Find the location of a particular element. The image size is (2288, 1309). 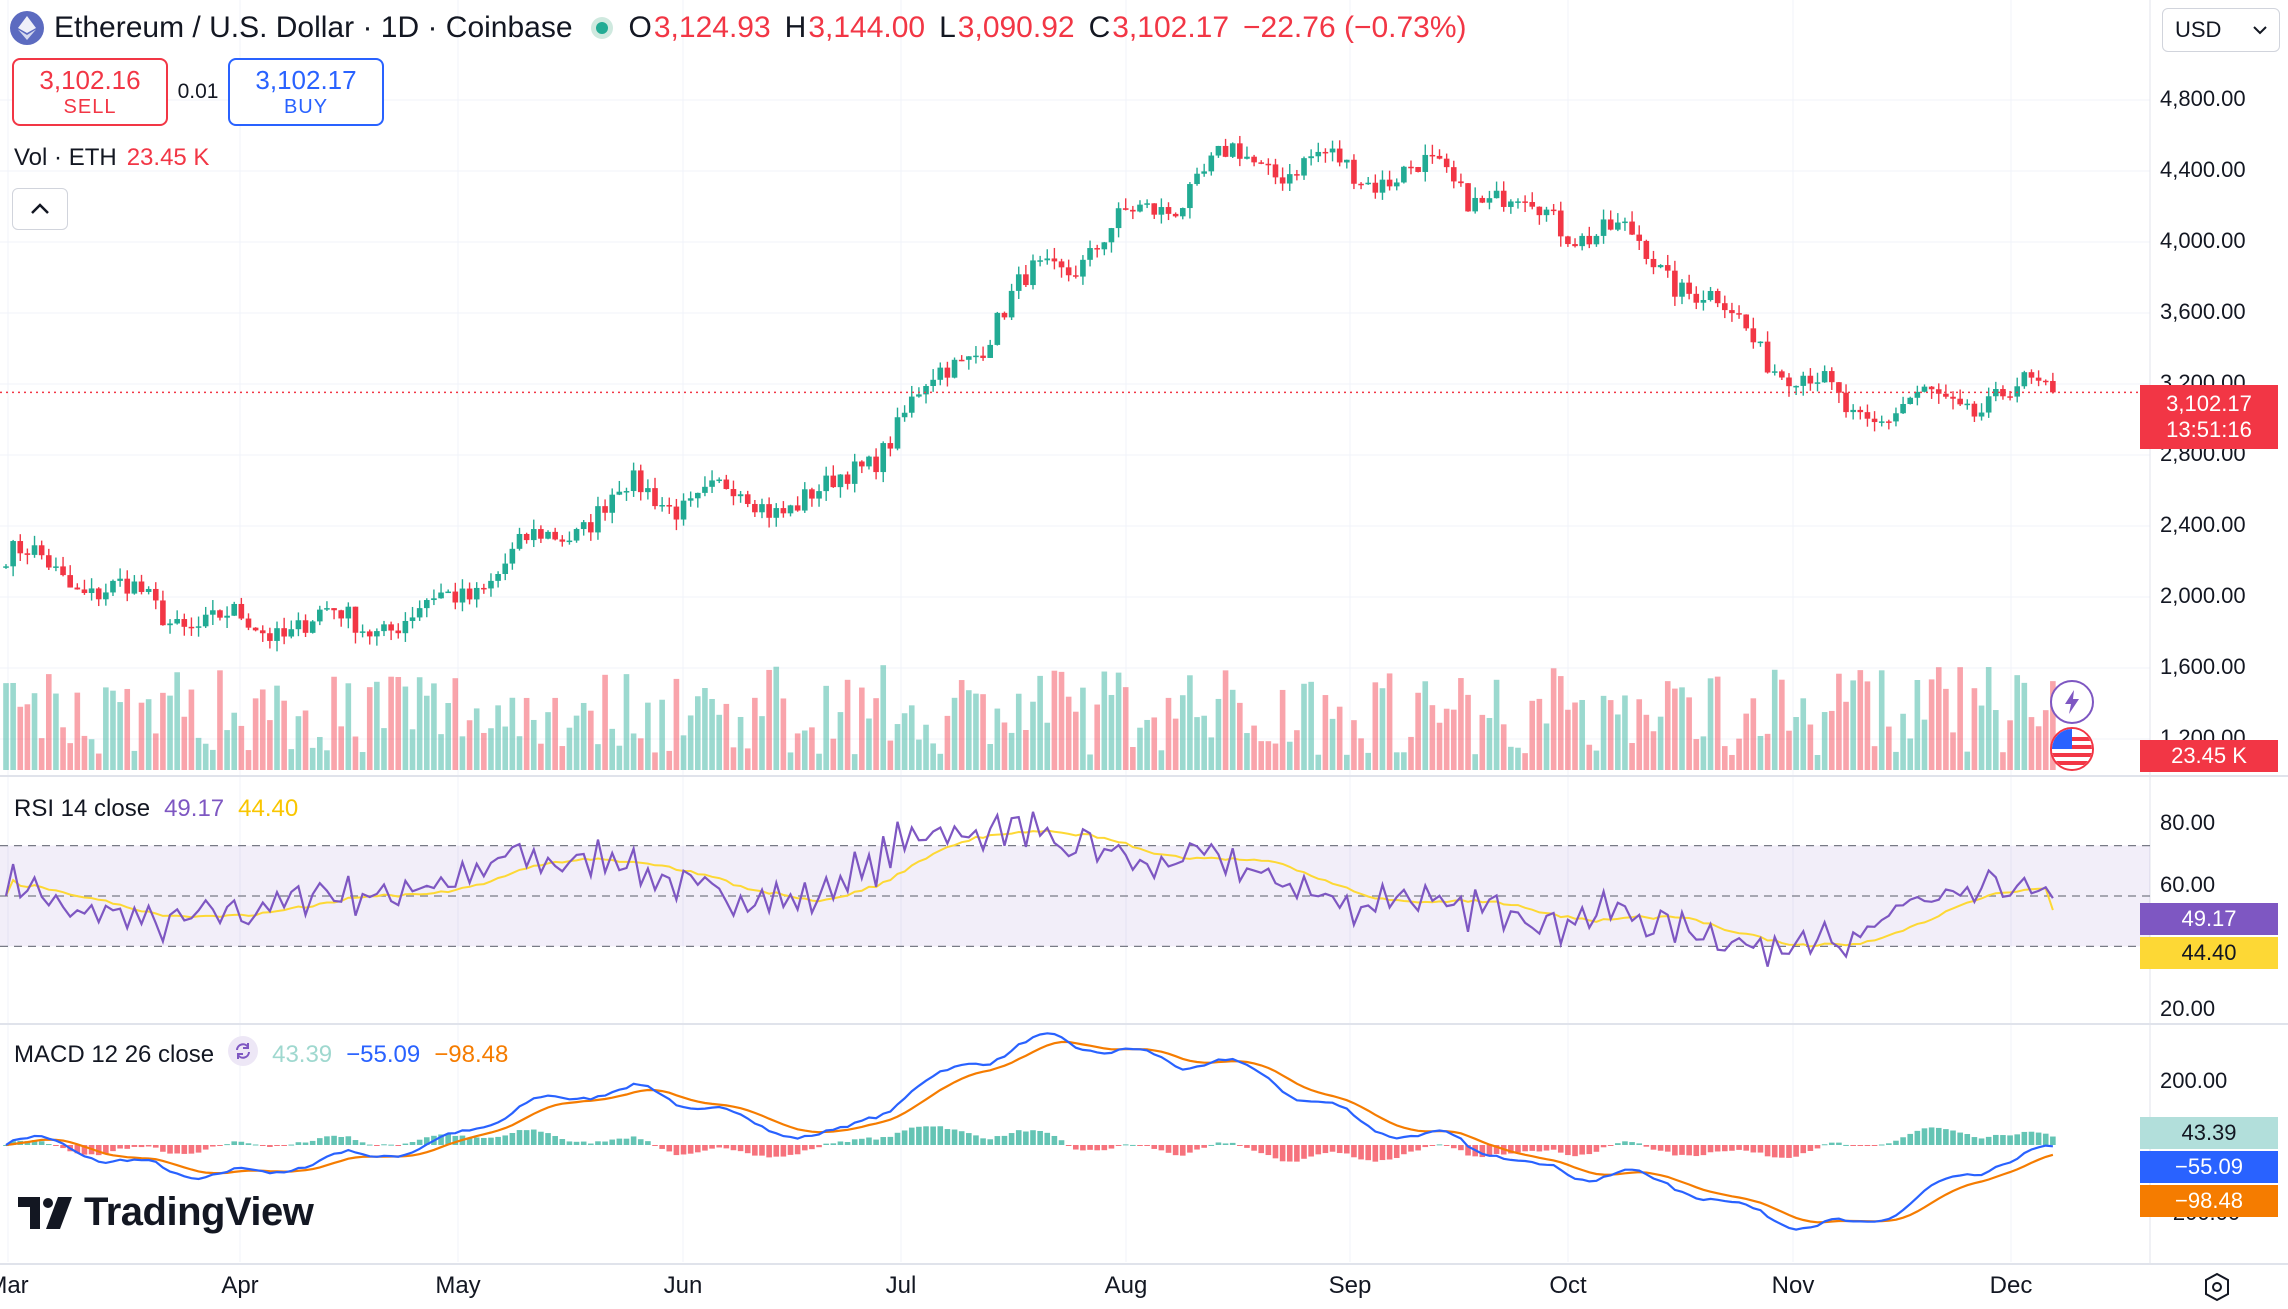

brand-name: TradingView is located at coordinates (199, 1212).